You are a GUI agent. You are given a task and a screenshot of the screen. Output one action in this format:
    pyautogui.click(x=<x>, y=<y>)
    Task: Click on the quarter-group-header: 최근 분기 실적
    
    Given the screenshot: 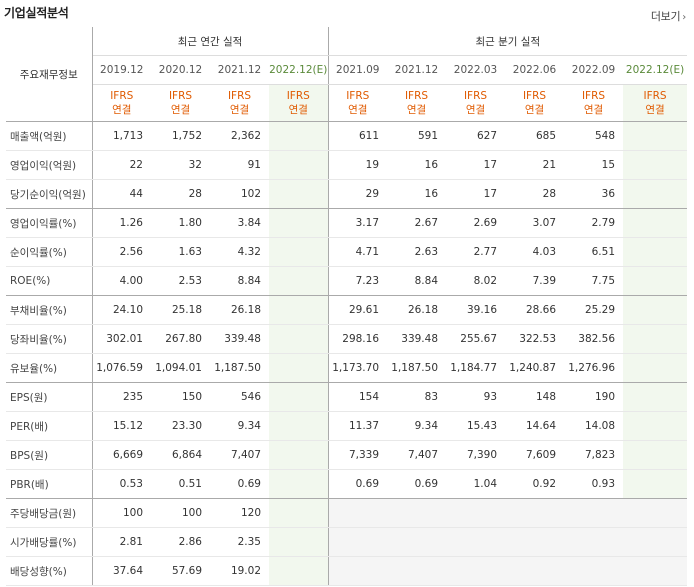 What is the action you would take?
    pyautogui.click(x=508, y=41)
    